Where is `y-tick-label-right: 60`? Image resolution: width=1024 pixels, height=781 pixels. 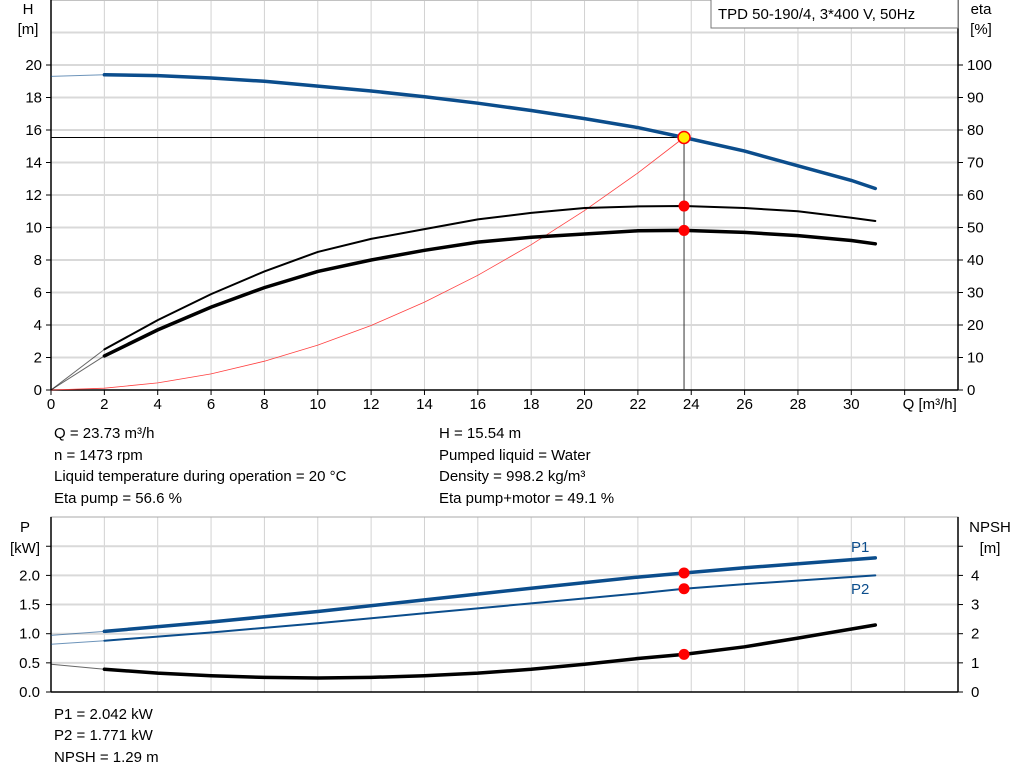
y-tick-label-right: 60 is located at coordinates (975, 195).